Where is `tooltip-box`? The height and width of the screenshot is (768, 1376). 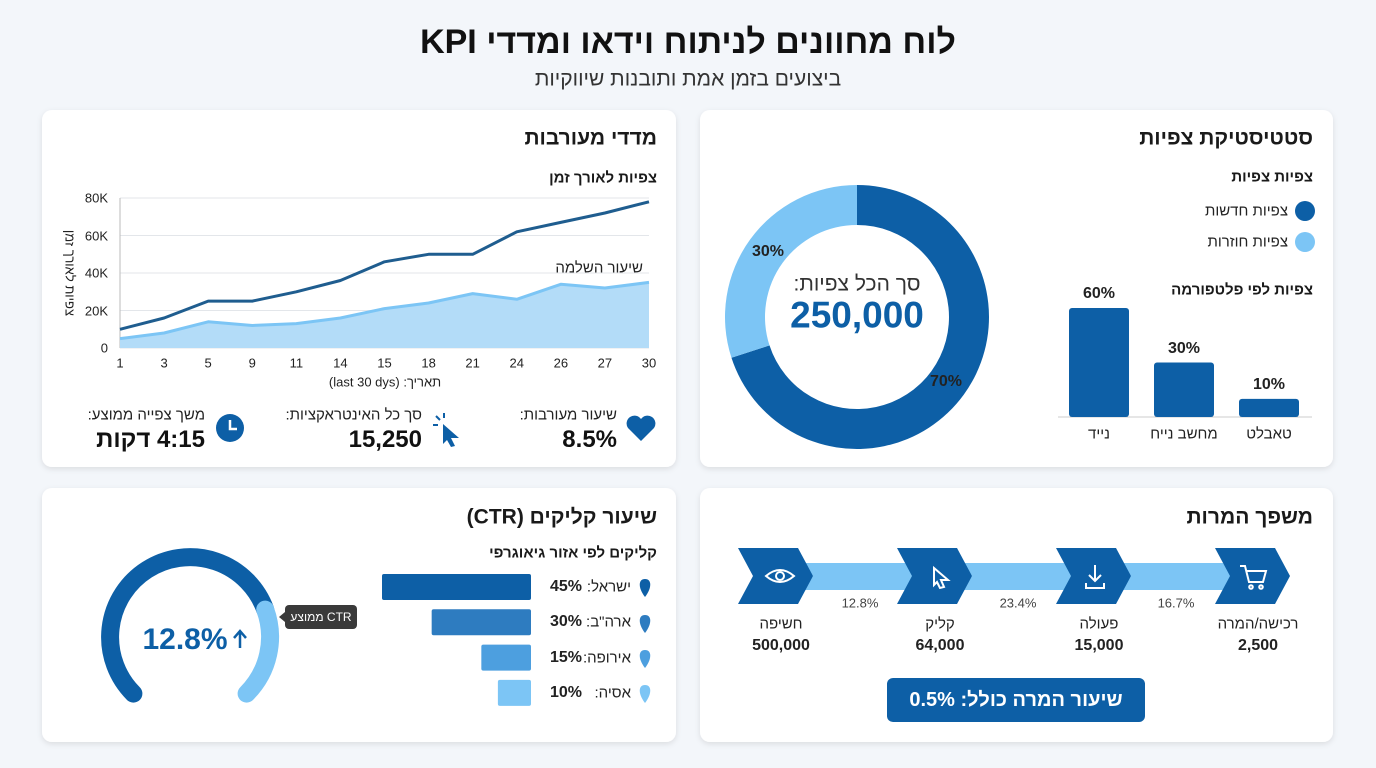
tooltip-box is located at coordinates (321, 617).